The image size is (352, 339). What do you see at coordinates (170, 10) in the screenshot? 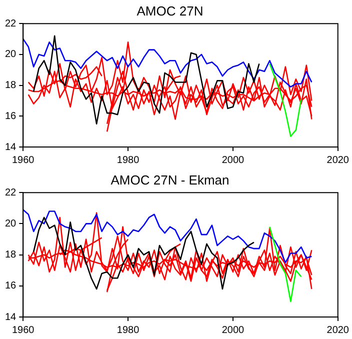
I see `chart-title: AMOC 27N` at bounding box center [170, 10].